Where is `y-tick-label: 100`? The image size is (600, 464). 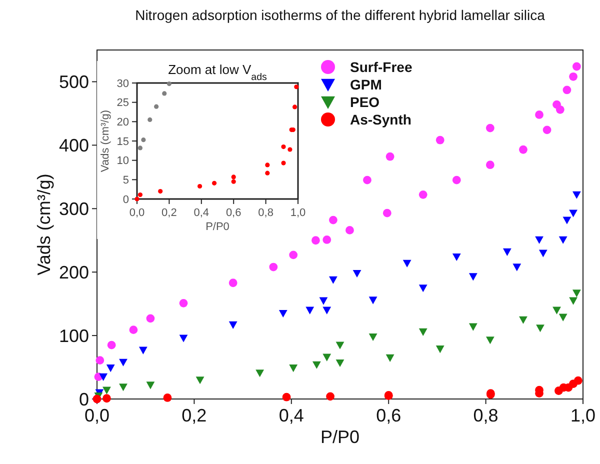 y-tick-label: 100 is located at coordinates (73, 336).